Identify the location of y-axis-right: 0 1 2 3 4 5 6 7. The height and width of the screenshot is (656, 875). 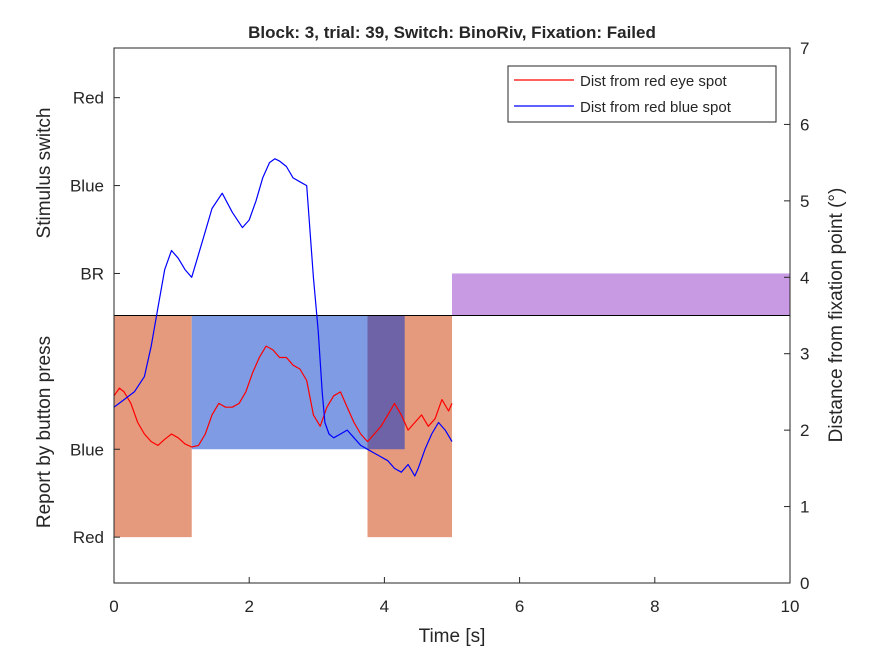
(796, 316).